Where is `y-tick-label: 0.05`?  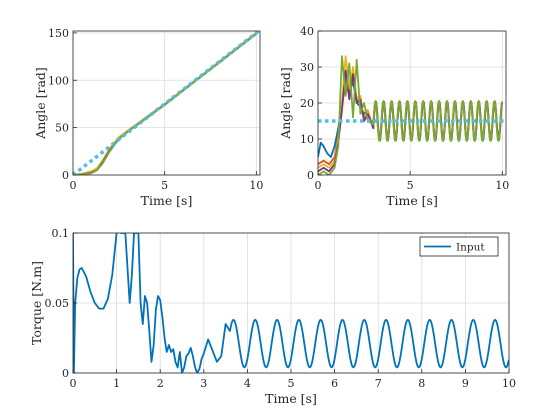
y-tick-label: 0.05 is located at coordinates (57, 303).